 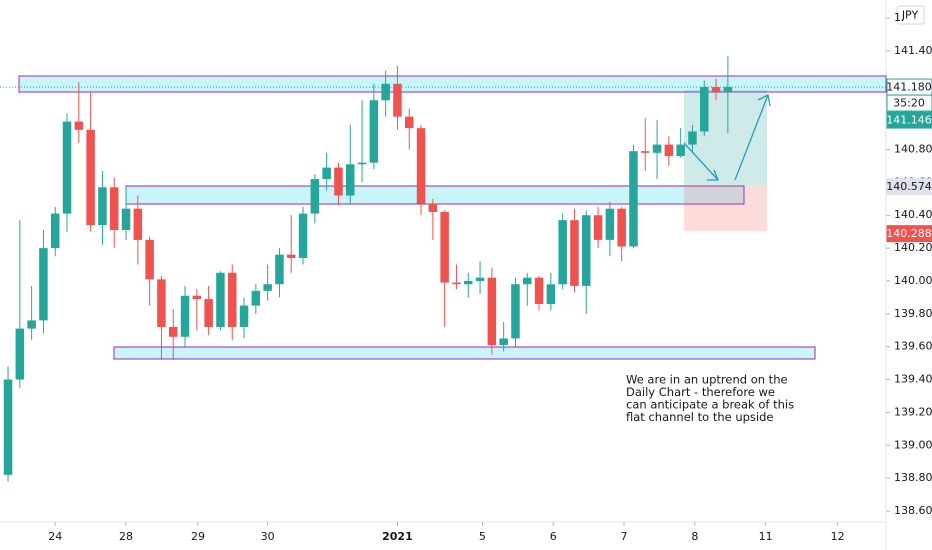 I want to click on x-tick-label: 8, so click(x=694, y=536).